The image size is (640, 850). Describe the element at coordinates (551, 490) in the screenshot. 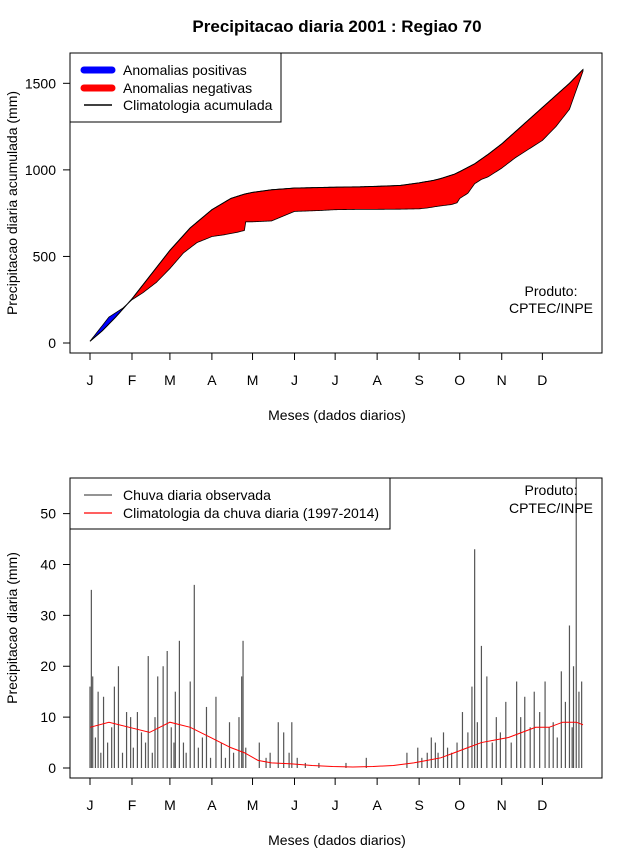

I see `daily-annotation-line1: Produto:` at that location.